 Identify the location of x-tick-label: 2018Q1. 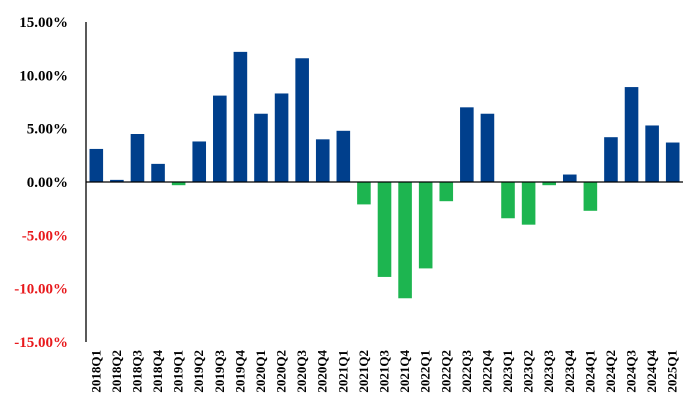
(95, 371).